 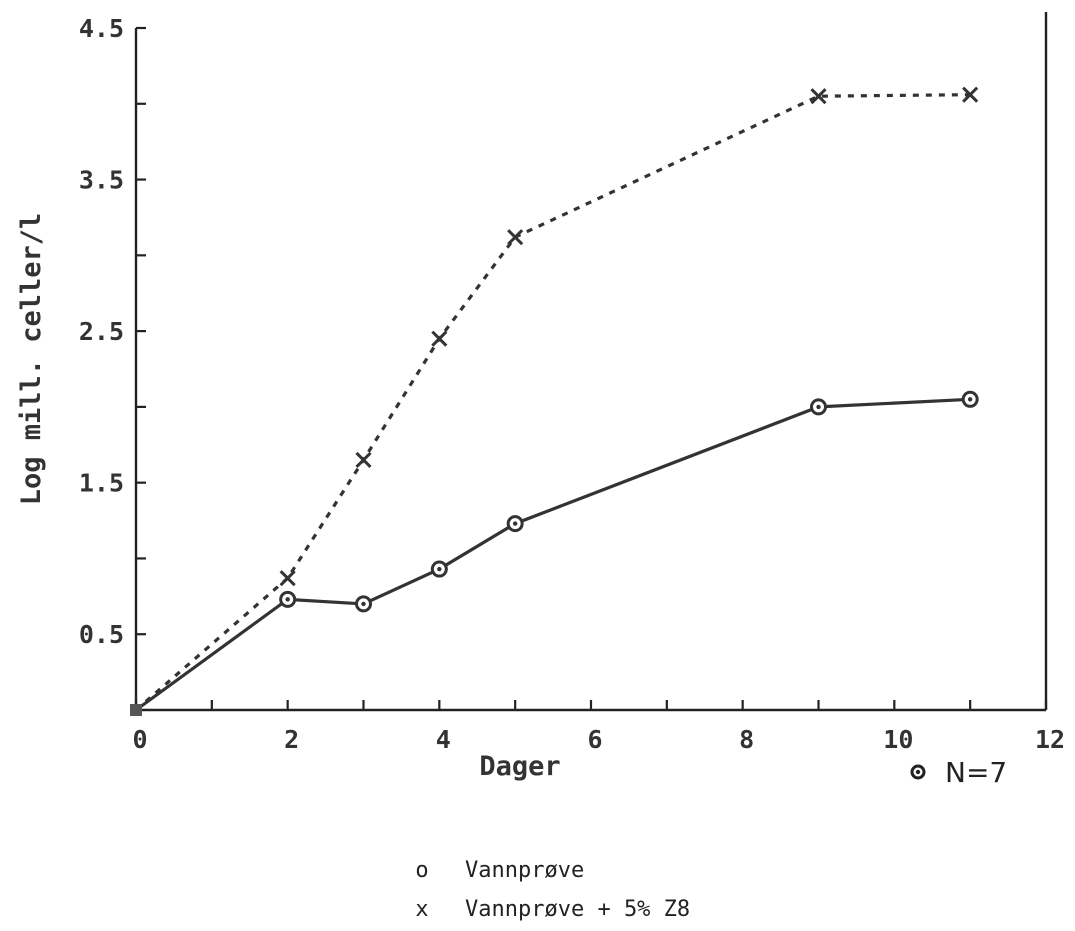 What do you see at coordinates (139, 739) in the screenshot?
I see `x-tick-label: 0` at bounding box center [139, 739].